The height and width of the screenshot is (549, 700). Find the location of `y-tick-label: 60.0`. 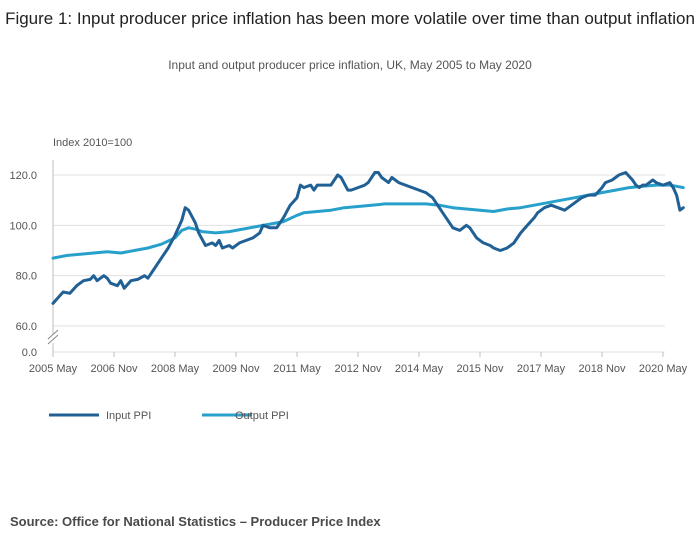

y-tick-label: 60.0 is located at coordinates (26, 327).